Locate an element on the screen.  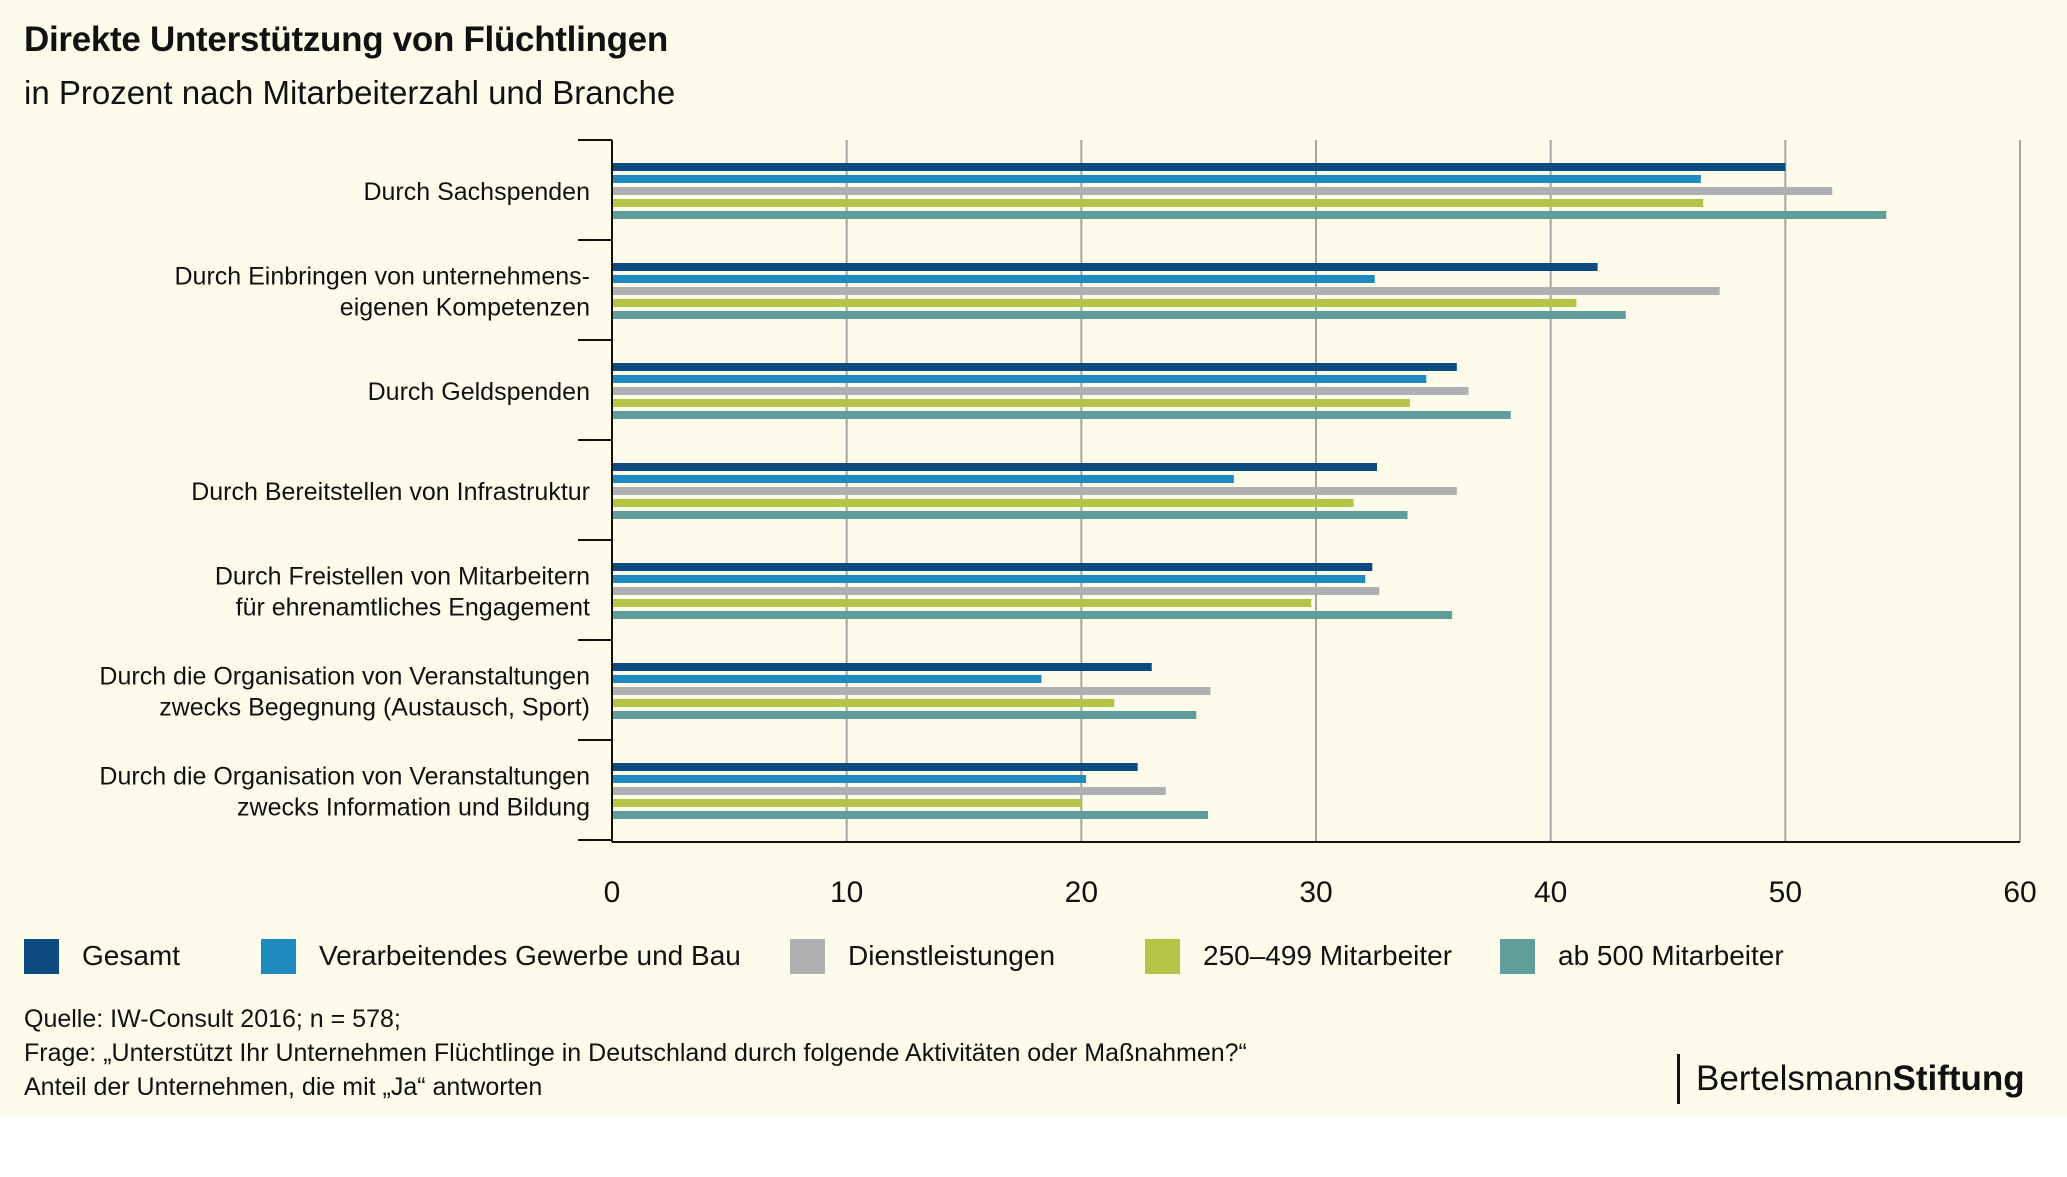
category-label: zwecks Begegnung (Austausch, Sport) is located at coordinates (374, 708).